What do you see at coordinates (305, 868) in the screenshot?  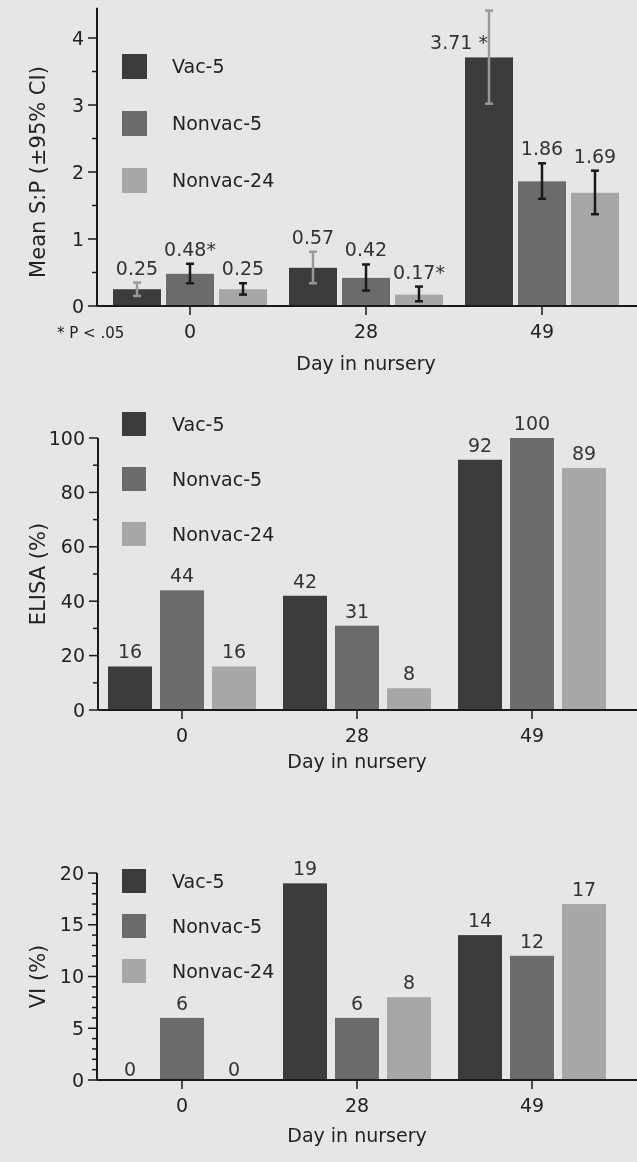 I see `data-label: 19` at bounding box center [305, 868].